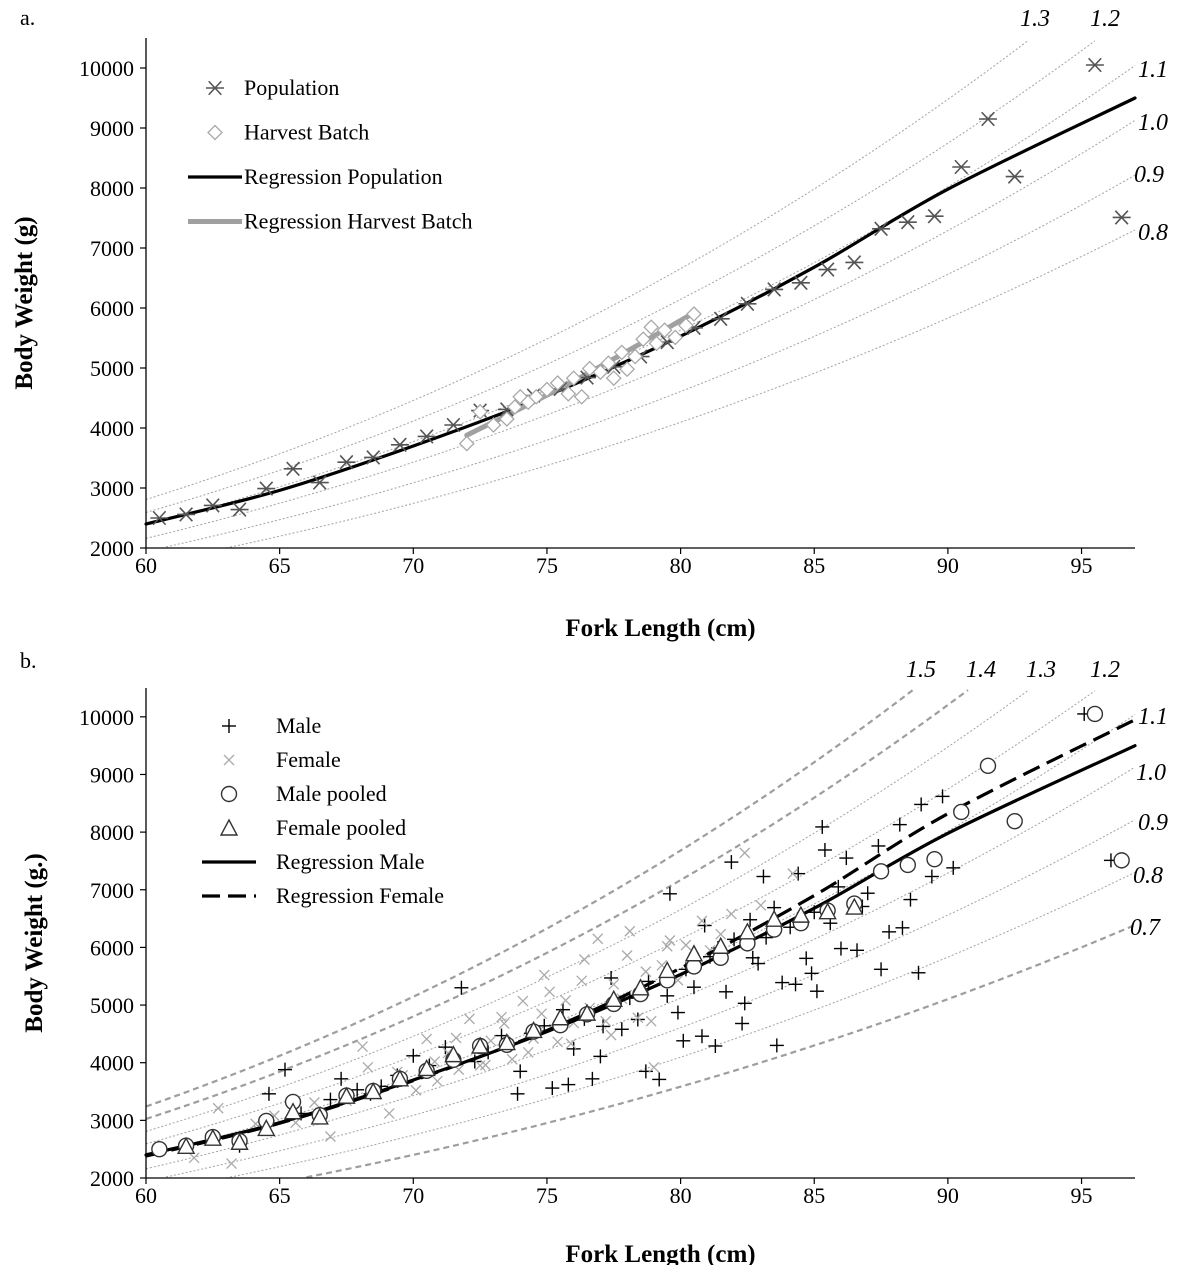 The height and width of the screenshot is (1265, 1187). Describe the element at coordinates (34, 942) in the screenshot. I see `y-axis-title-b: Body Weight (g.)` at that location.